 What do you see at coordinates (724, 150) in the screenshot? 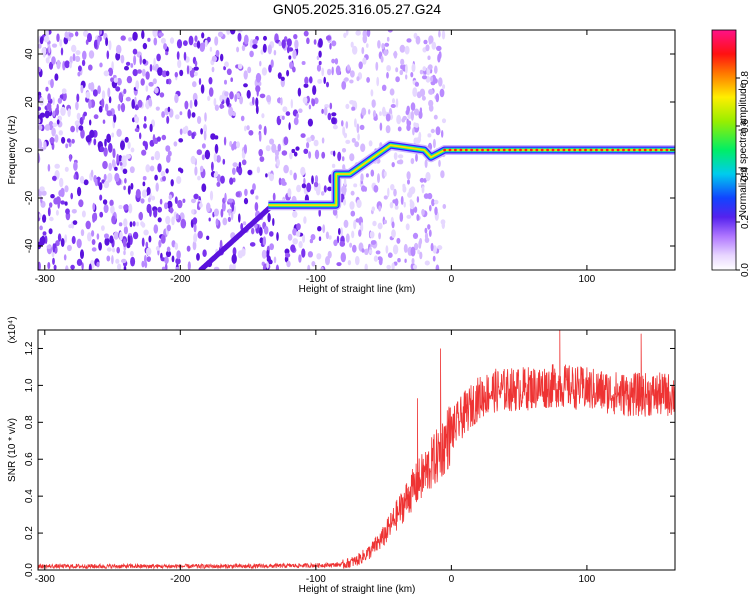
I see `colorbar-gradient` at bounding box center [724, 150].